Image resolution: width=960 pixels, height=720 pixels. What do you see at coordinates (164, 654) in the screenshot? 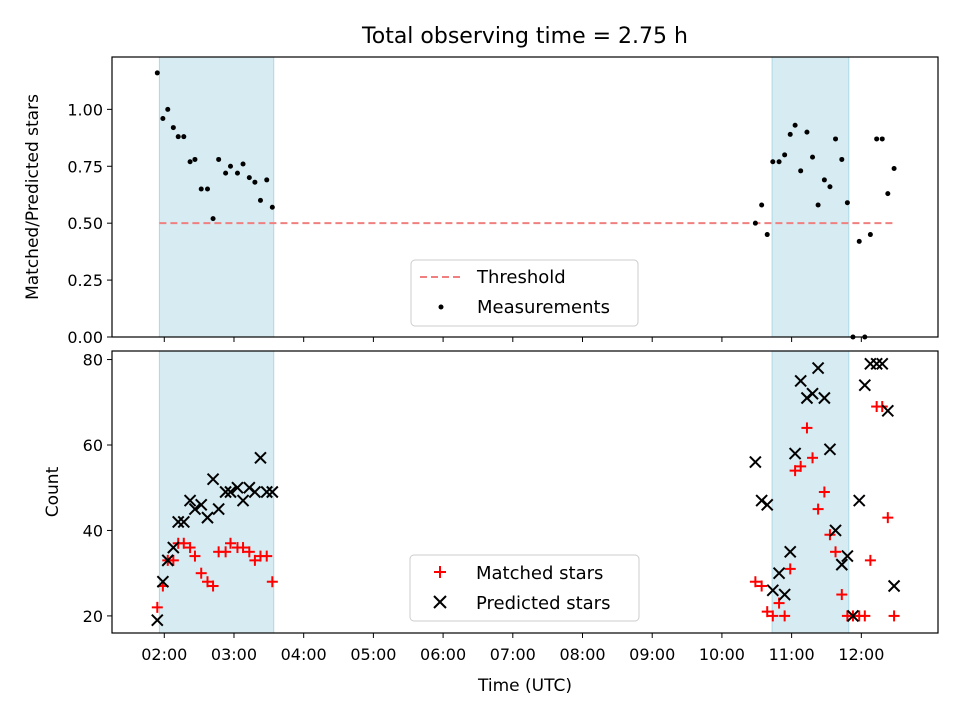
I see `x-tick-label: 02:00` at bounding box center [164, 654].